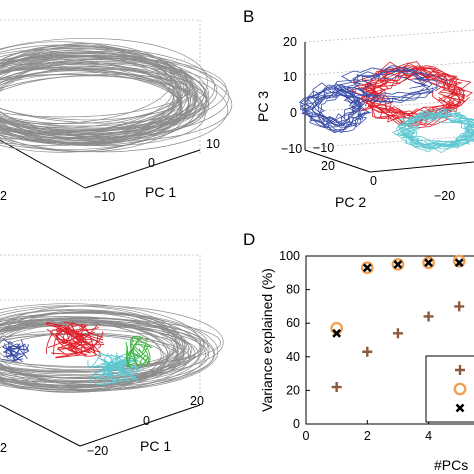  I want to click on panel-c-axes, so click(100, 425).